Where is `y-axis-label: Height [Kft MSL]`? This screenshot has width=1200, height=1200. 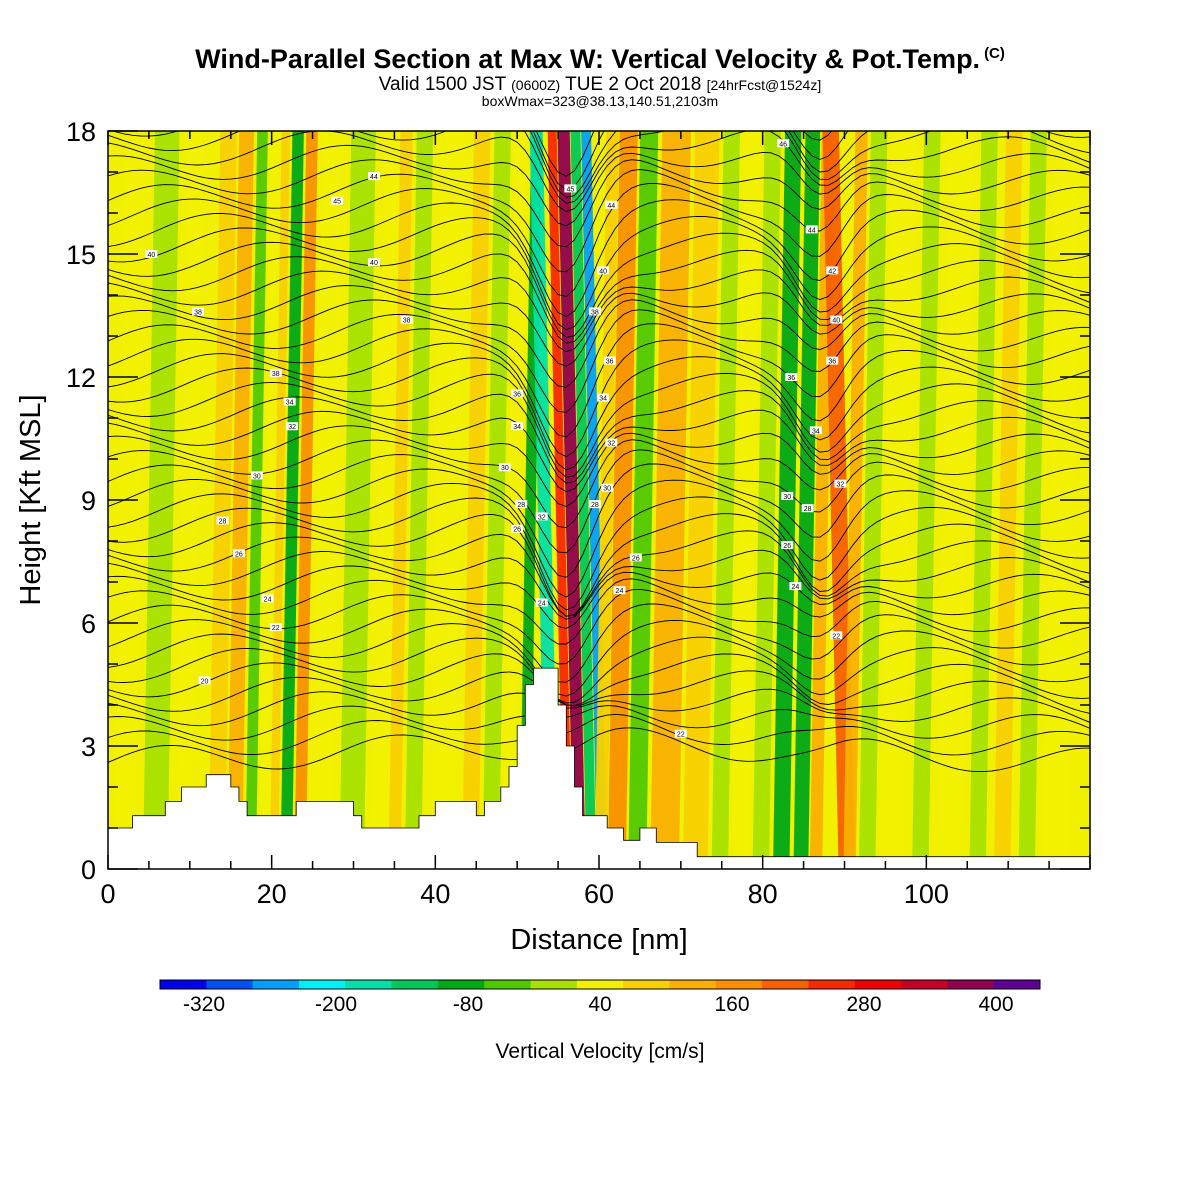 y-axis-label: Height [Kft MSL] is located at coordinates (31, 499).